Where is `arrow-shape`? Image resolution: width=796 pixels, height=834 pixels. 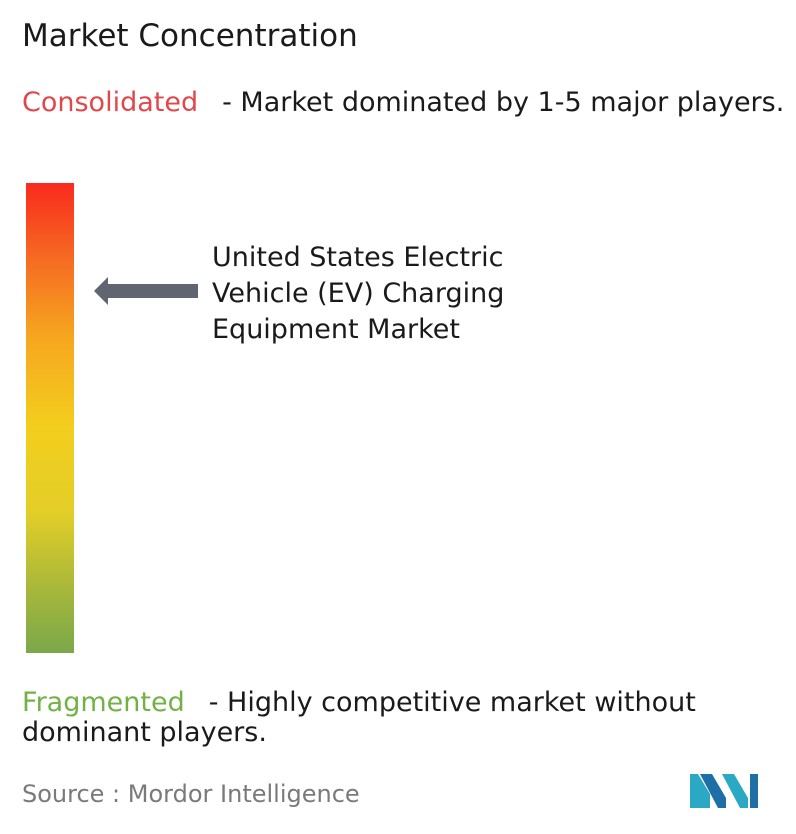
arrow-shape is located at coordinates (146, 291).